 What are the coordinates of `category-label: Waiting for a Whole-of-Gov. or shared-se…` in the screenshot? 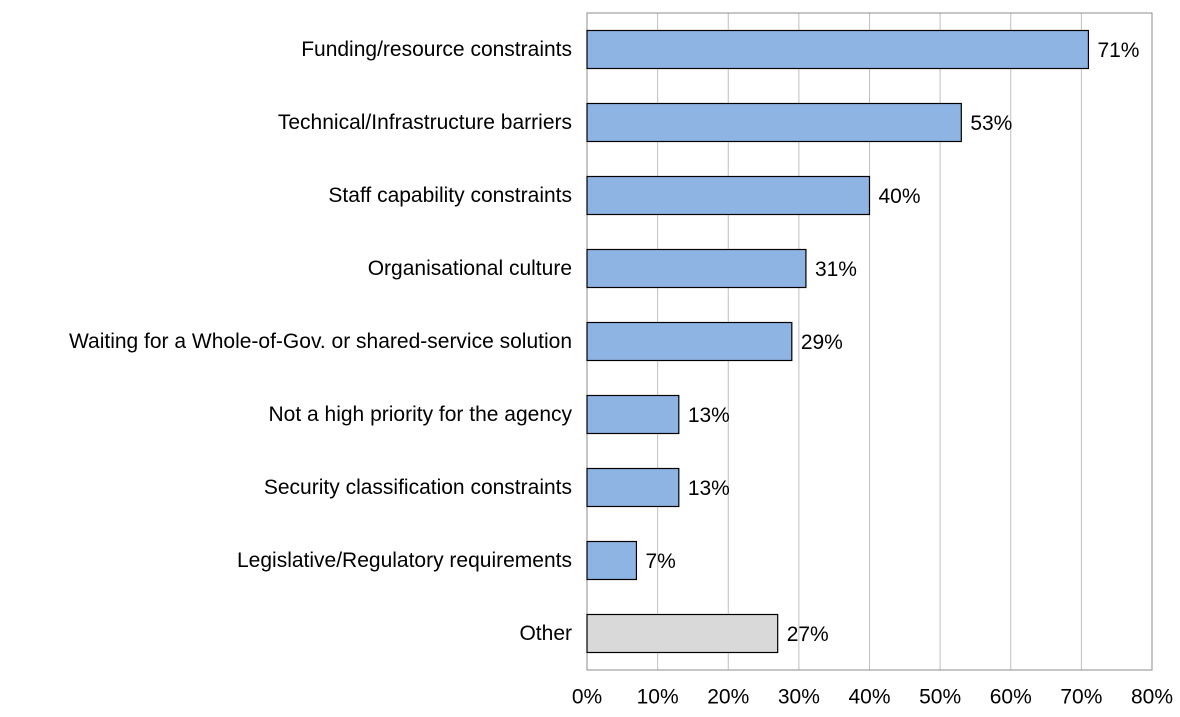 It's located at (320, 341).